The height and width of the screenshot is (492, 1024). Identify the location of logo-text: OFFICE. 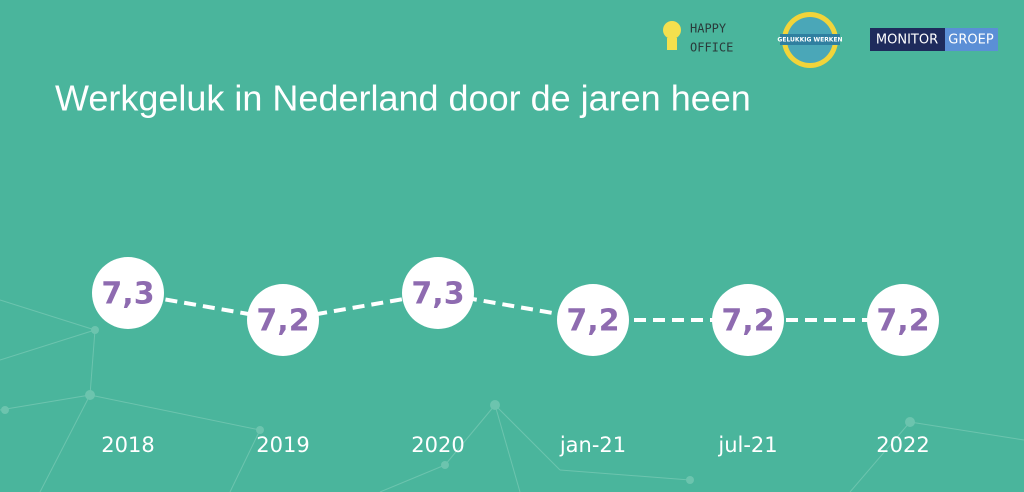
(711, 48).